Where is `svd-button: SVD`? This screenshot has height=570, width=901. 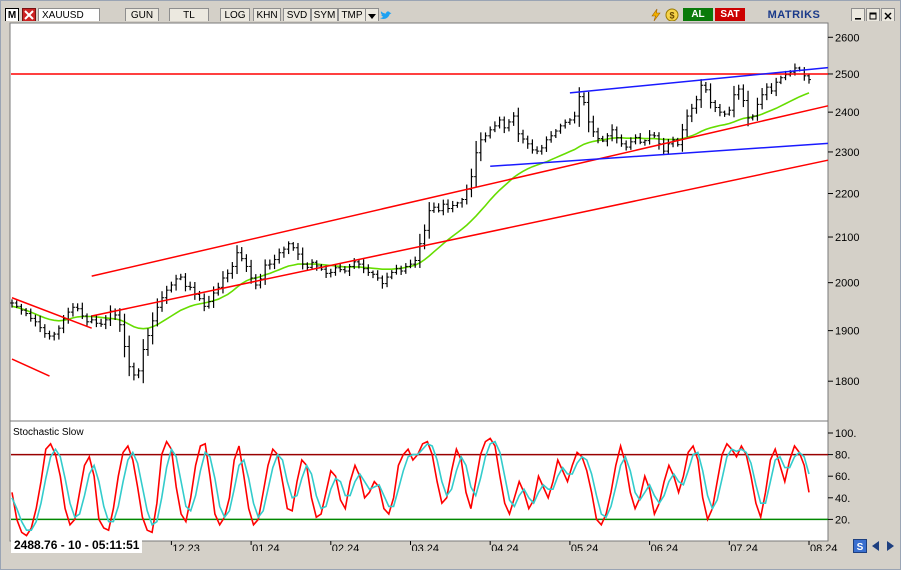
svd-button: SVD is located at coordinates (297, 15).